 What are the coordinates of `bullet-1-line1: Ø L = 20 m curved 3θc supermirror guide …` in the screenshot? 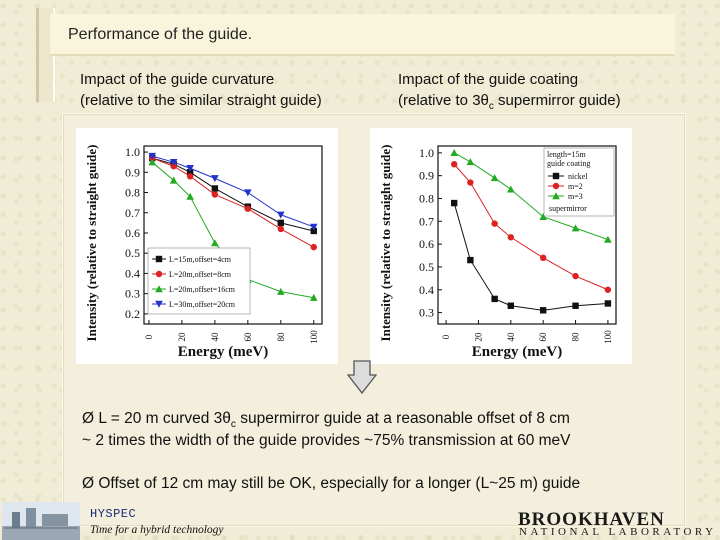 It's located at (326, 421).